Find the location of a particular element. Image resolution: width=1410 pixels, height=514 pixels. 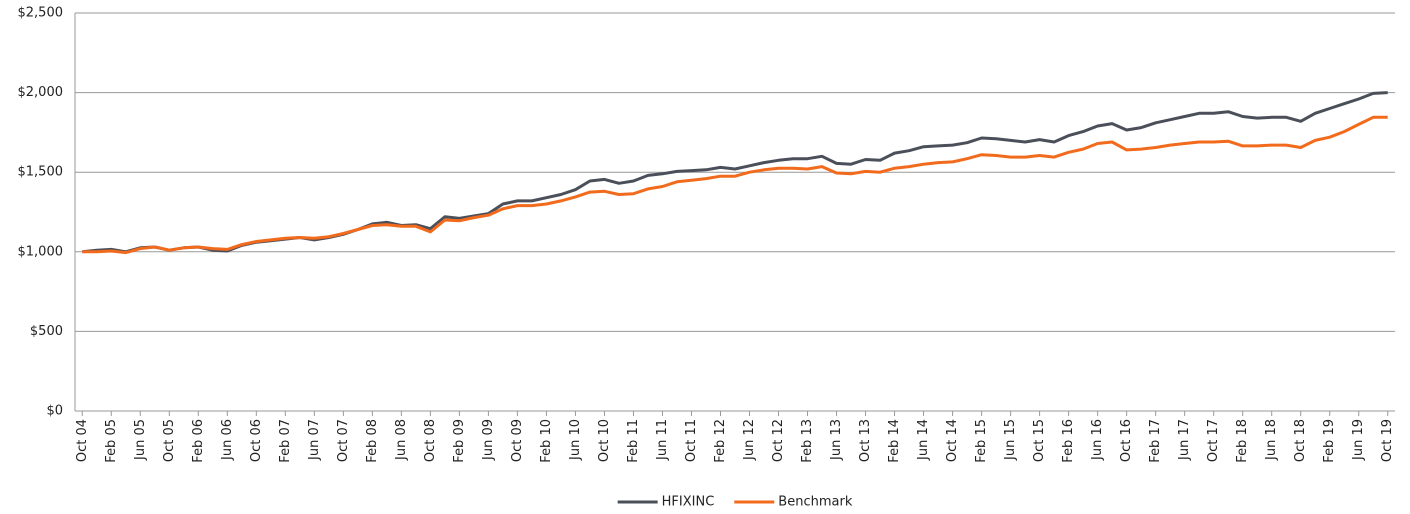

x-tick-label: Oct 09 is located at coordinates (517, 440).